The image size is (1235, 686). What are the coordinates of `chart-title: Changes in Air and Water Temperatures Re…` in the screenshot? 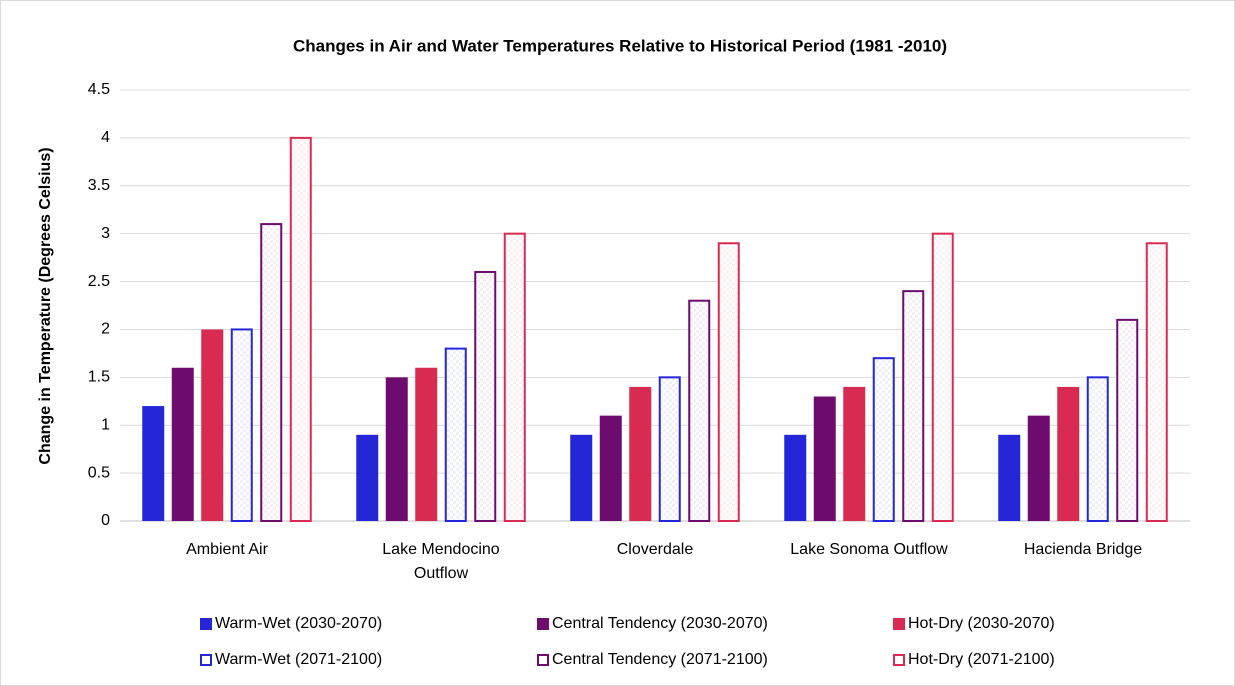 It's located at (620, 45).